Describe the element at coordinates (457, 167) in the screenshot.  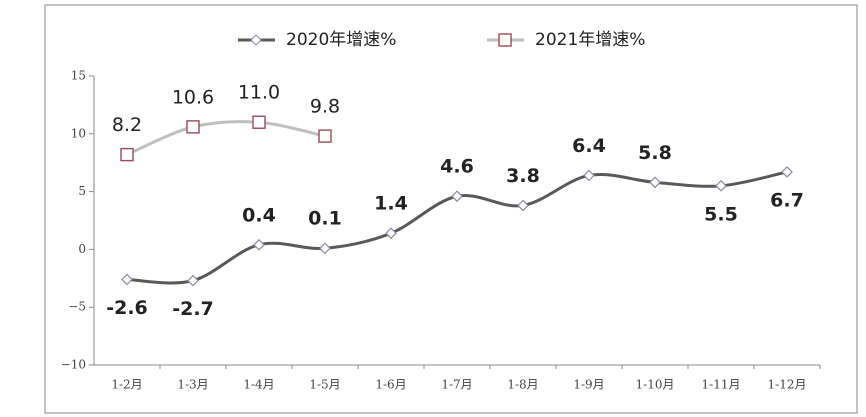
I see `value-label: 4.6` at that location.